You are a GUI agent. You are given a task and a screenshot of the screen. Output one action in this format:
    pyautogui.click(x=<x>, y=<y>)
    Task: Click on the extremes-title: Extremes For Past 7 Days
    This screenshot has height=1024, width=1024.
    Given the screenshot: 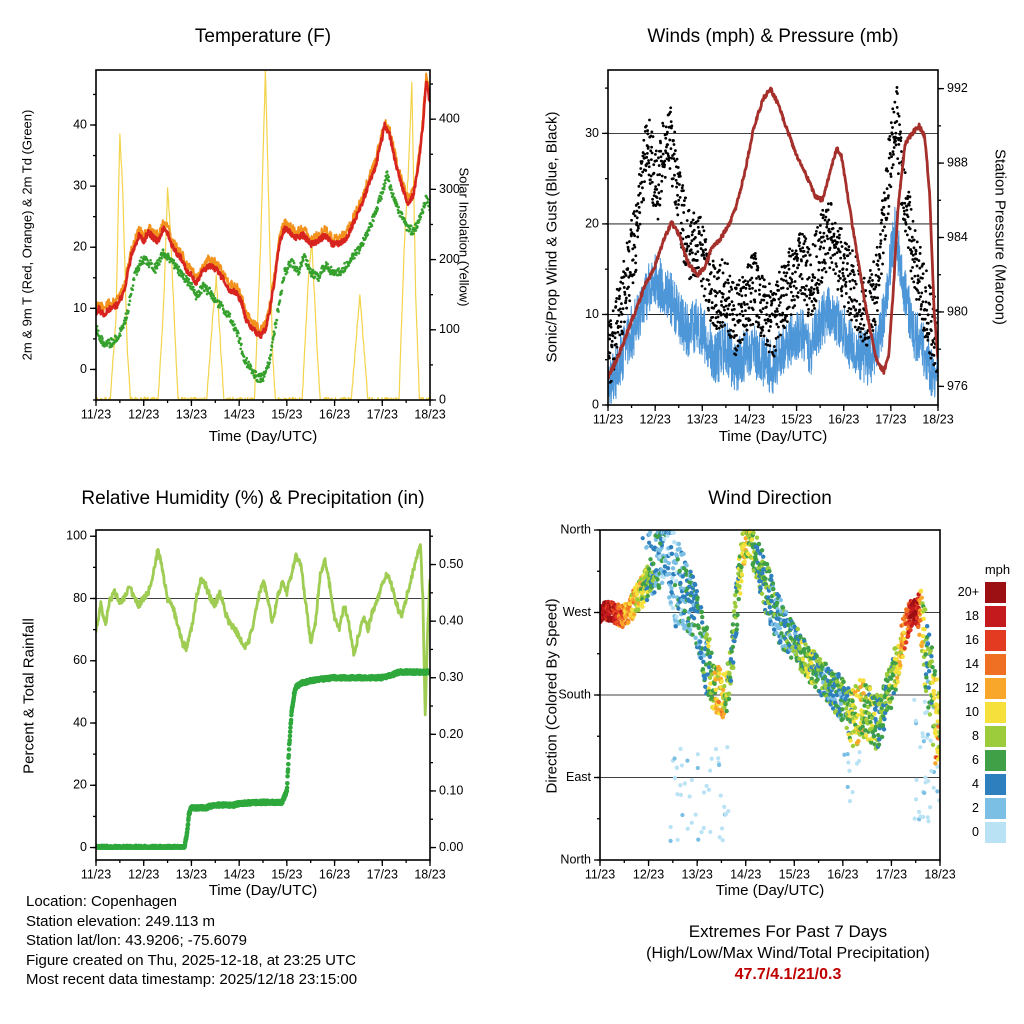 What is the action you would take?
    pyautogui.click(x=788, y=931)
    